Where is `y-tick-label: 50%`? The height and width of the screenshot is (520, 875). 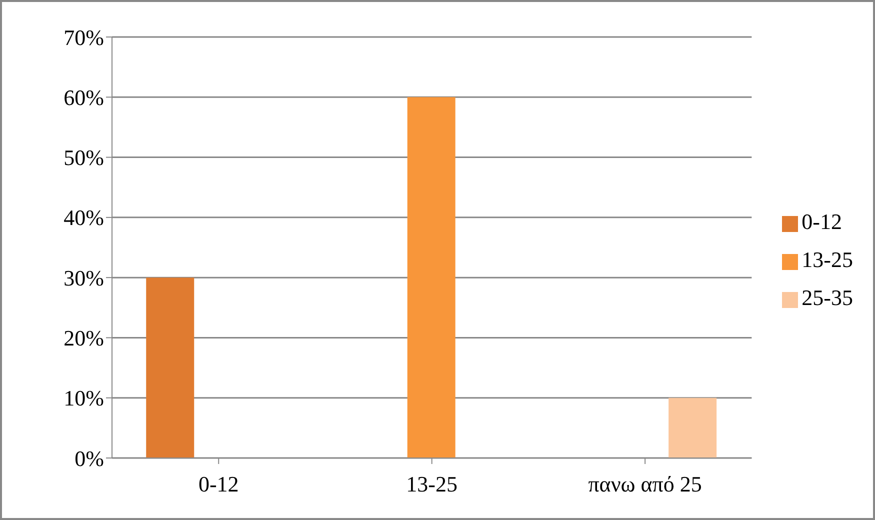
y-tick-label: 50% is located at coordinates (84, 157).